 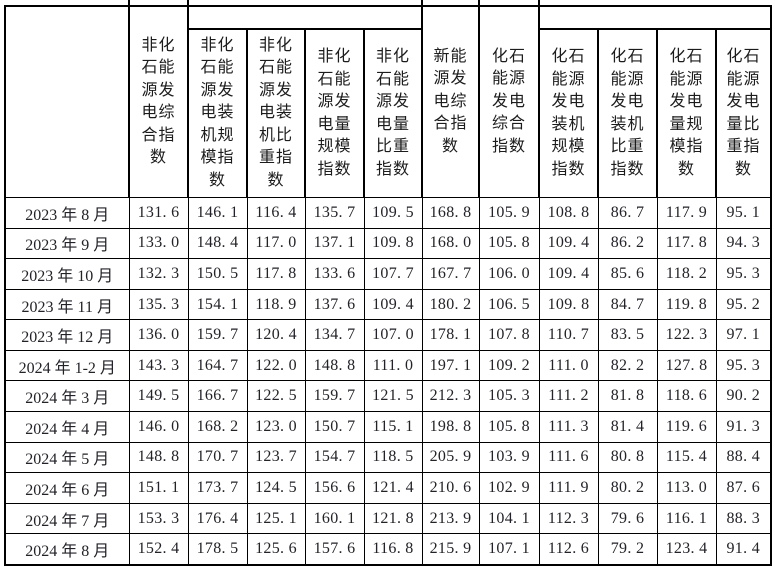 What do you see at coordinates (509, 243) in the screenshot?
I see `value-cell: 105. 8` at bounding box center [509, 243].